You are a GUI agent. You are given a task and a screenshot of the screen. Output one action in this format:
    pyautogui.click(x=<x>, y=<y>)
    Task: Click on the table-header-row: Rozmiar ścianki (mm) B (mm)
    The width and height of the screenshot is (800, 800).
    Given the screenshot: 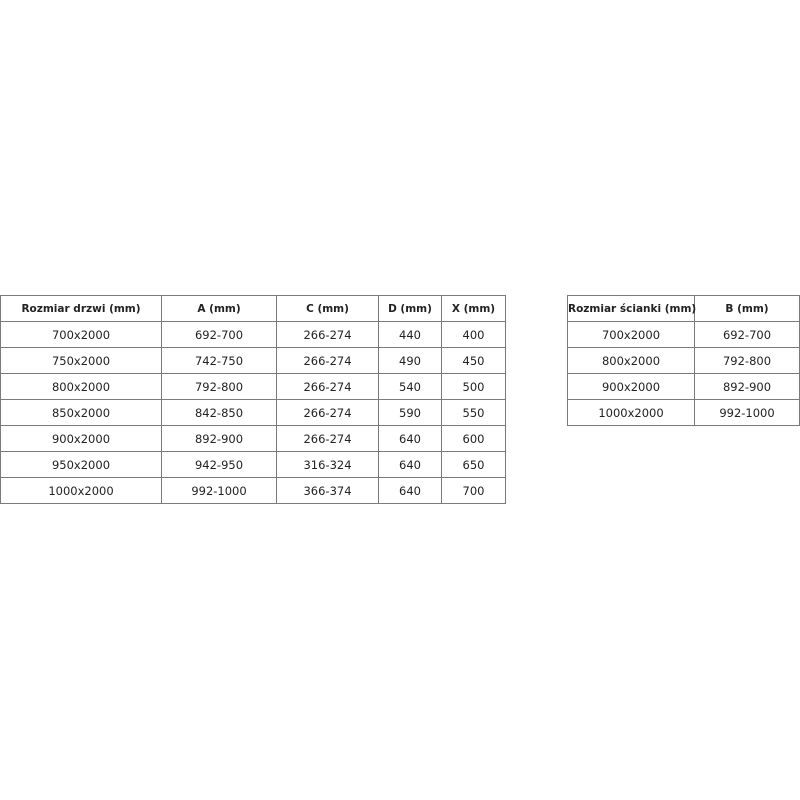 What is the action you would take?
    pyautogui.click(x=683, y=308)
    